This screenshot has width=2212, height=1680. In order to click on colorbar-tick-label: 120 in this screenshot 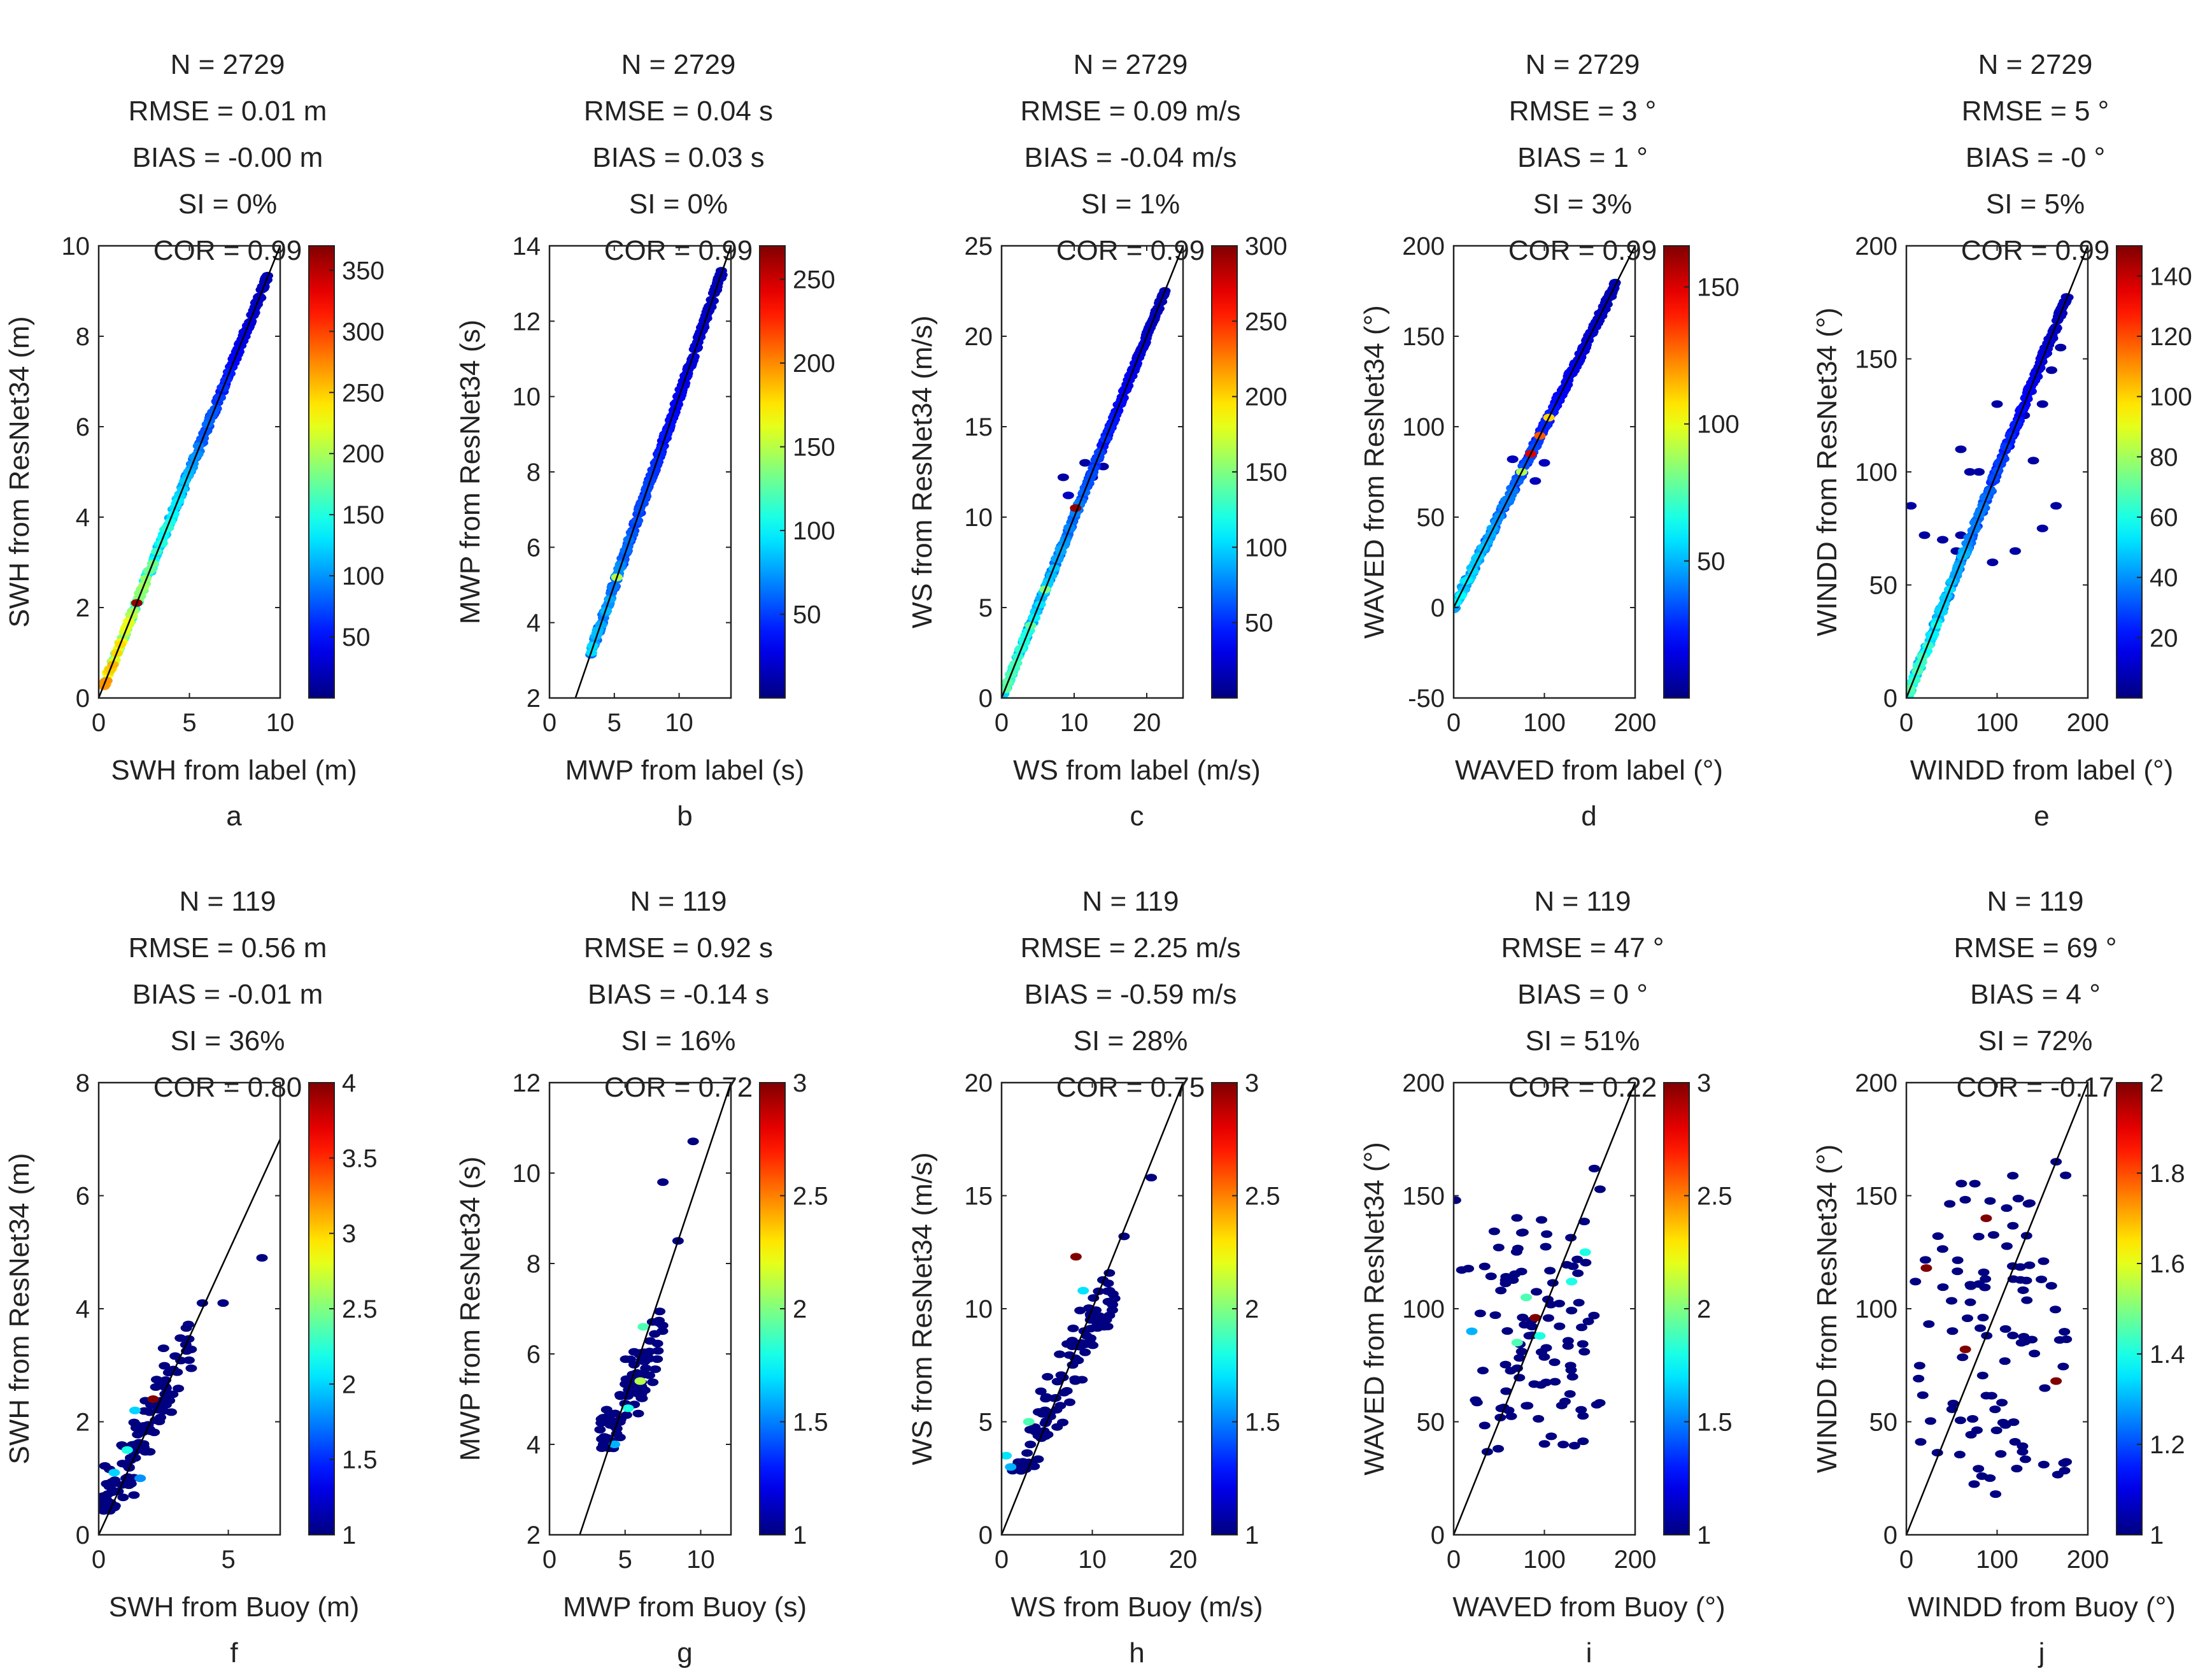, I will do `click(2171, 337)`.